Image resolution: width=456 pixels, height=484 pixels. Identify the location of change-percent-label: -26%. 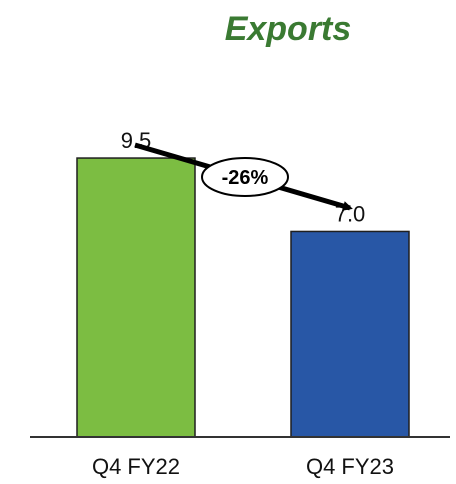
(245, 178).